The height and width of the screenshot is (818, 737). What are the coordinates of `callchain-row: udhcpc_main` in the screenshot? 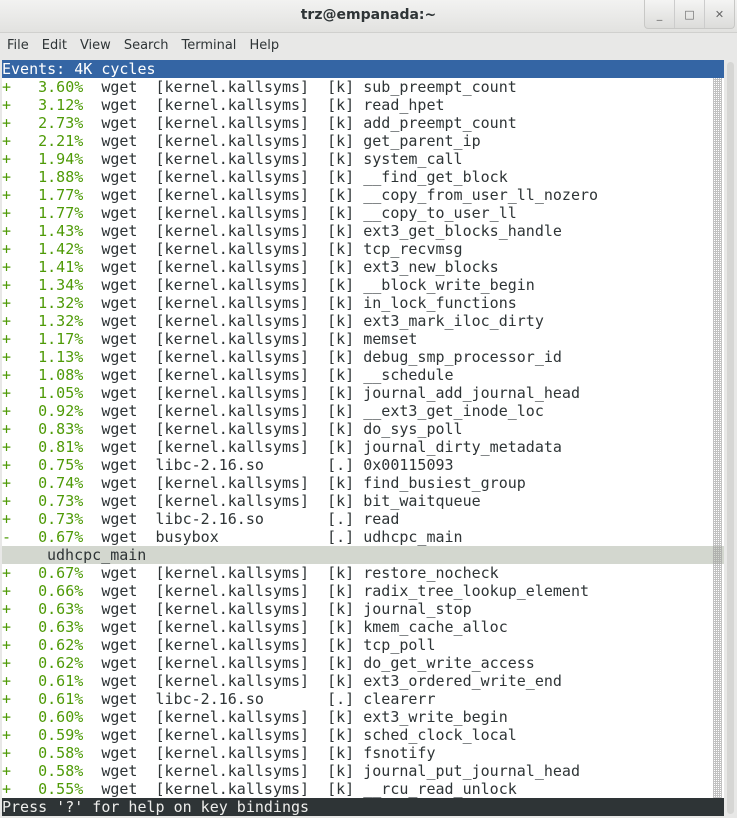 It's located at (363, 555).